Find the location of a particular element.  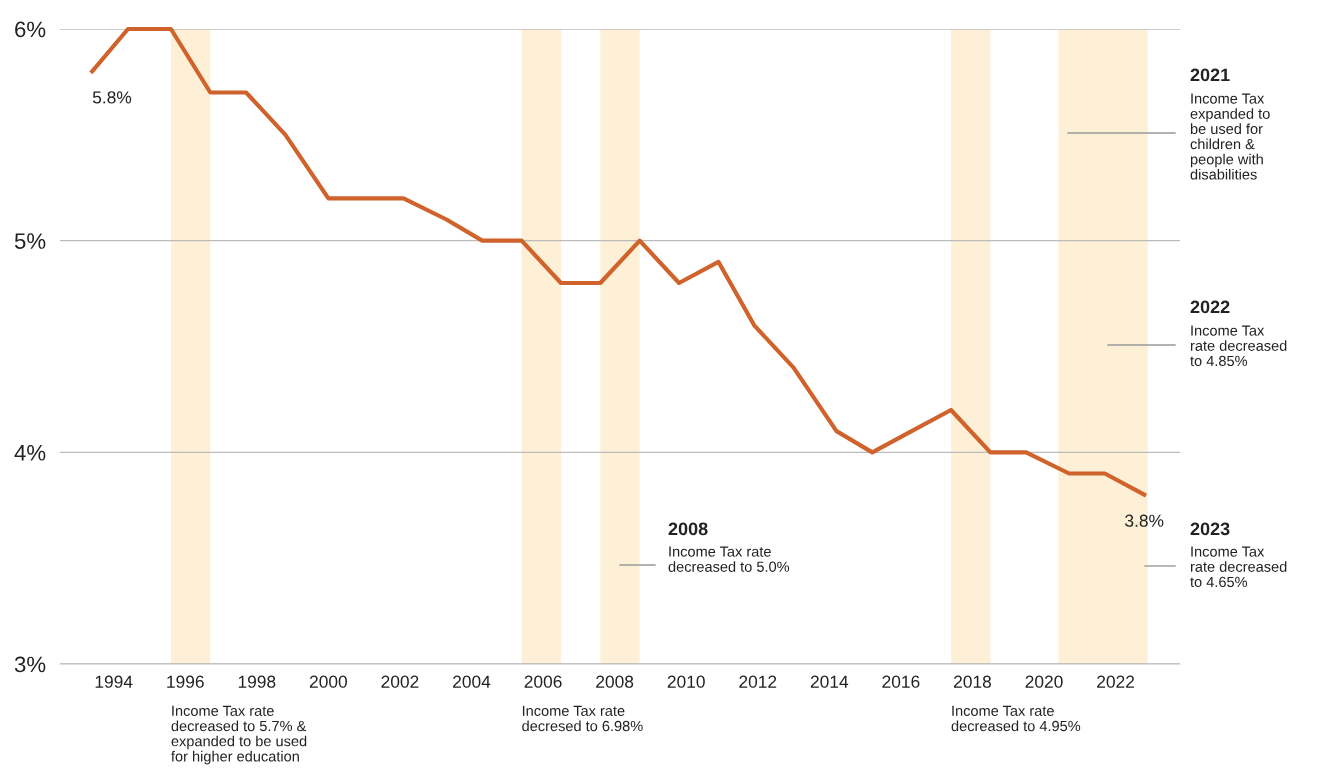

annotation: 5.8% is located at coordinates (112, 97).